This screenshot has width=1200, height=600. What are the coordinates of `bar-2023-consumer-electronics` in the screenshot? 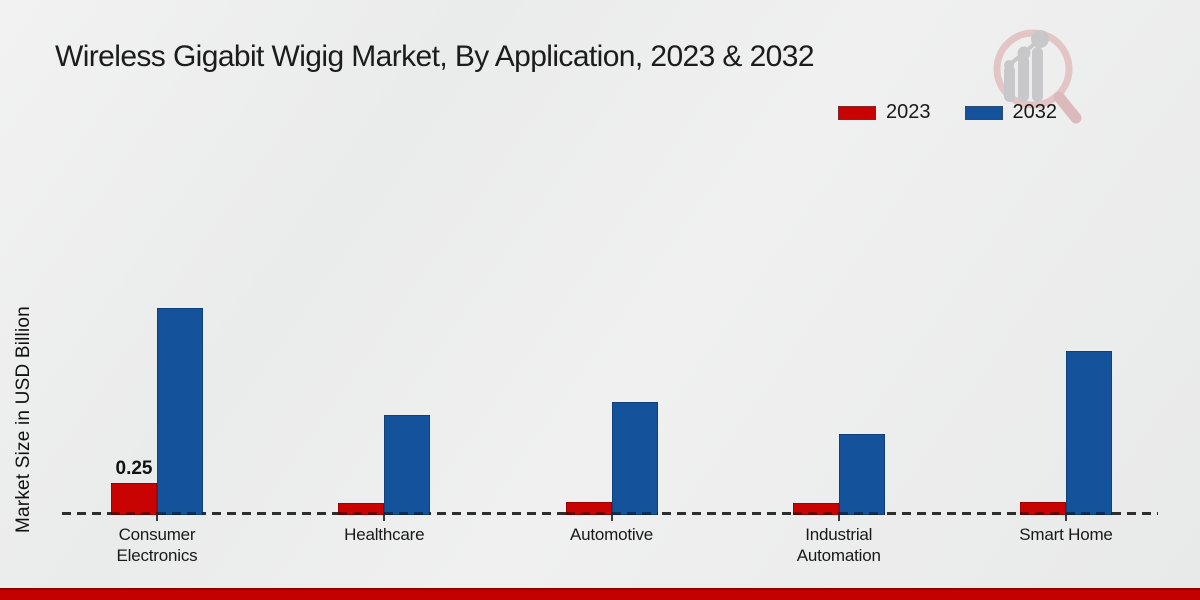 It's located at (134, 499).